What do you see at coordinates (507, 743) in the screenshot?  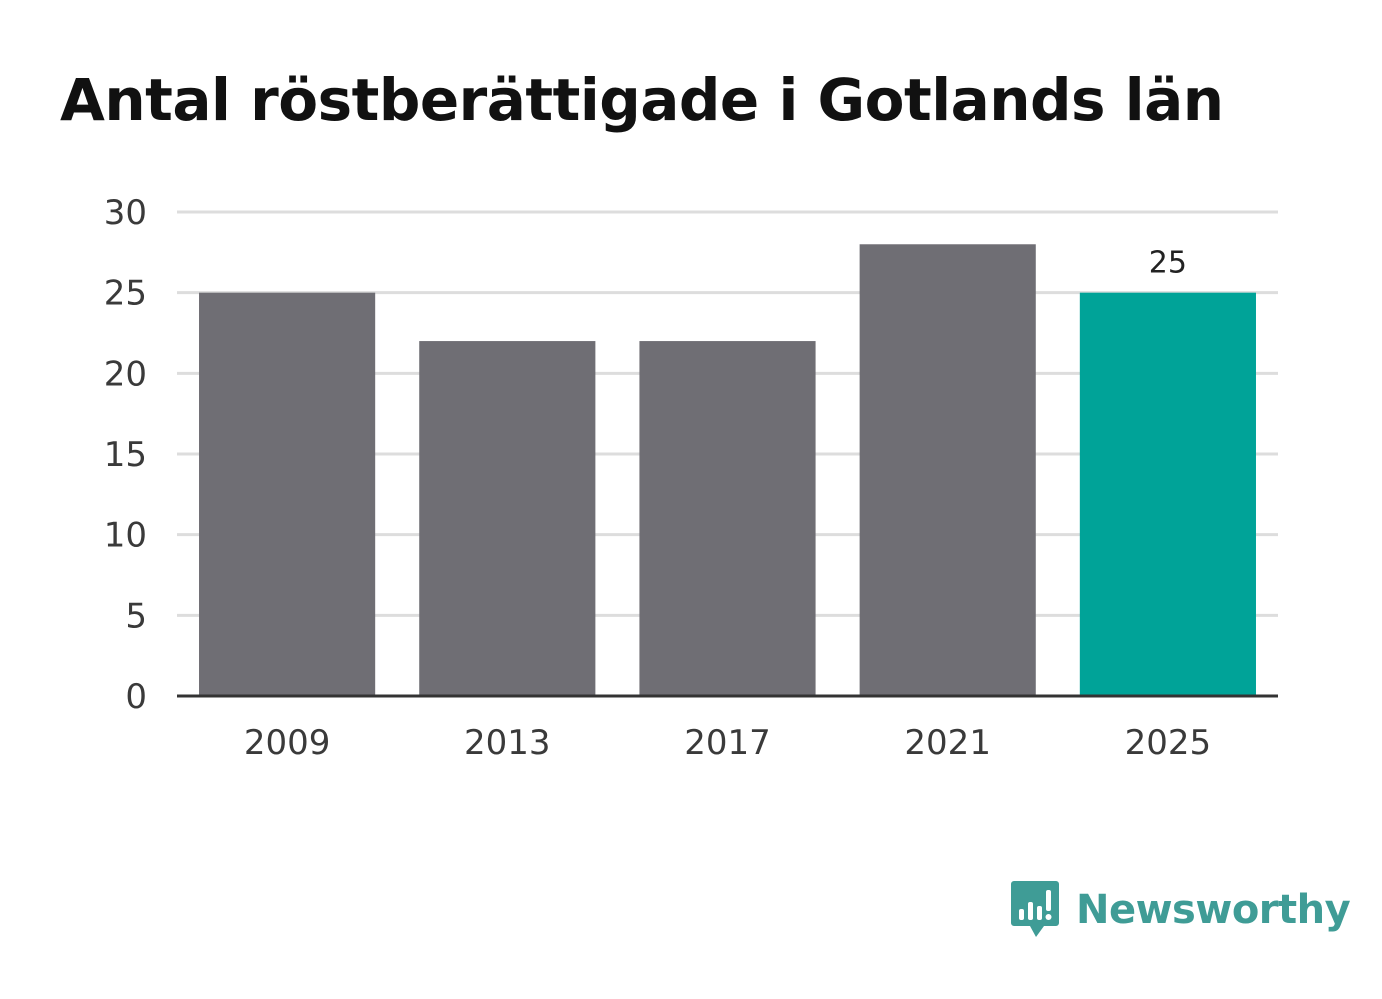 I see `x-tick-label: 2013` at bounding box center [507, 743].